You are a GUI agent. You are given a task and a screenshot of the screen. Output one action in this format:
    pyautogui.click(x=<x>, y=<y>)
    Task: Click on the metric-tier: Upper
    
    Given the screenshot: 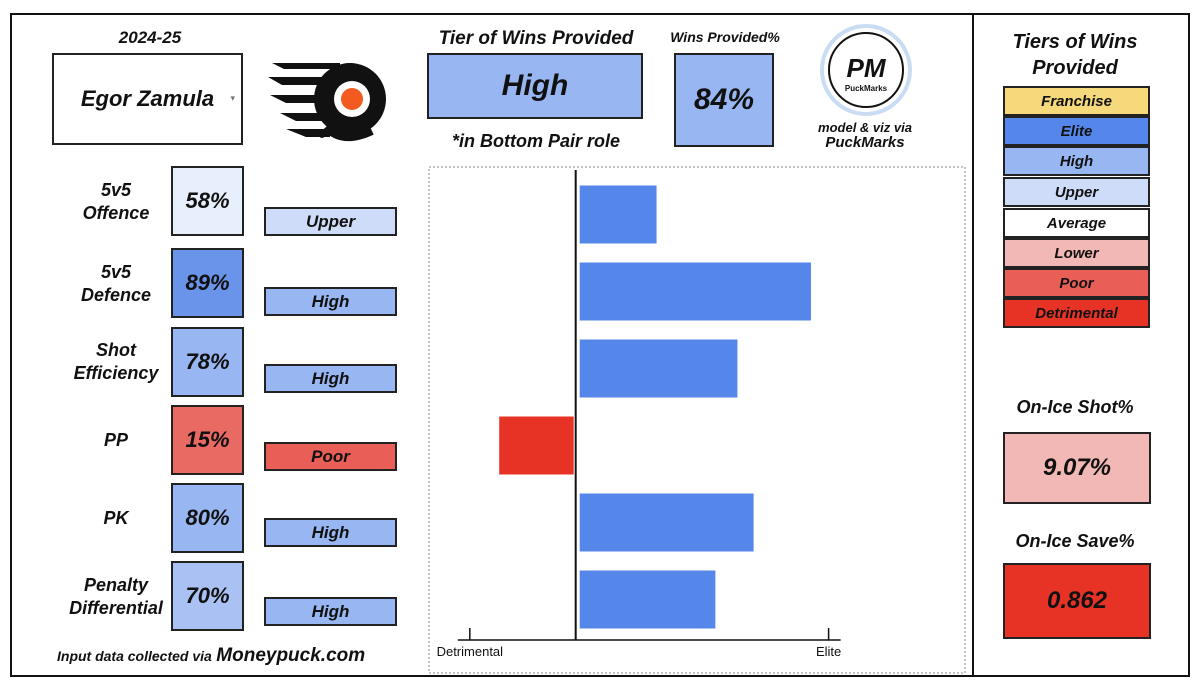 What is the action you would take?
    pyautogui.click(x=330, y=221)
    